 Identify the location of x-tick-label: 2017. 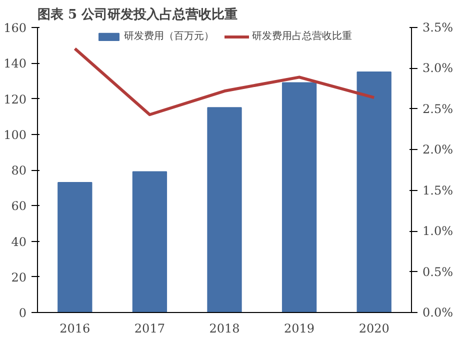
(149, 329).